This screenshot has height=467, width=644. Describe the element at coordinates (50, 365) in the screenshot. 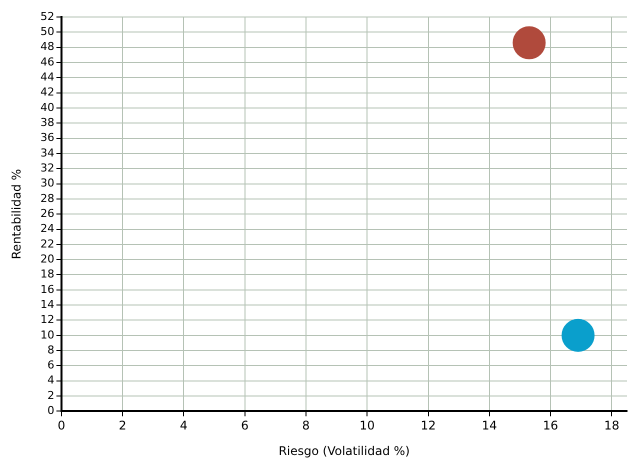

I see `y-tick-label: 6` at that location.